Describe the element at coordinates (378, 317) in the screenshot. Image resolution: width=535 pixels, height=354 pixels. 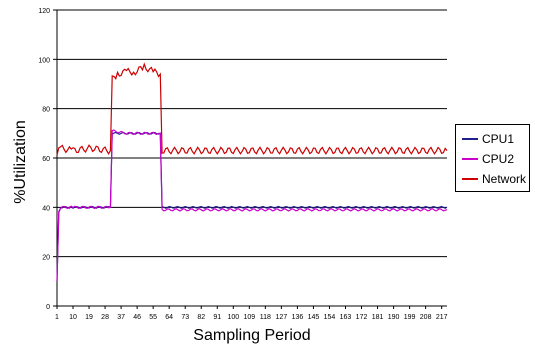
I see `x-tick-label: 181` at that location.